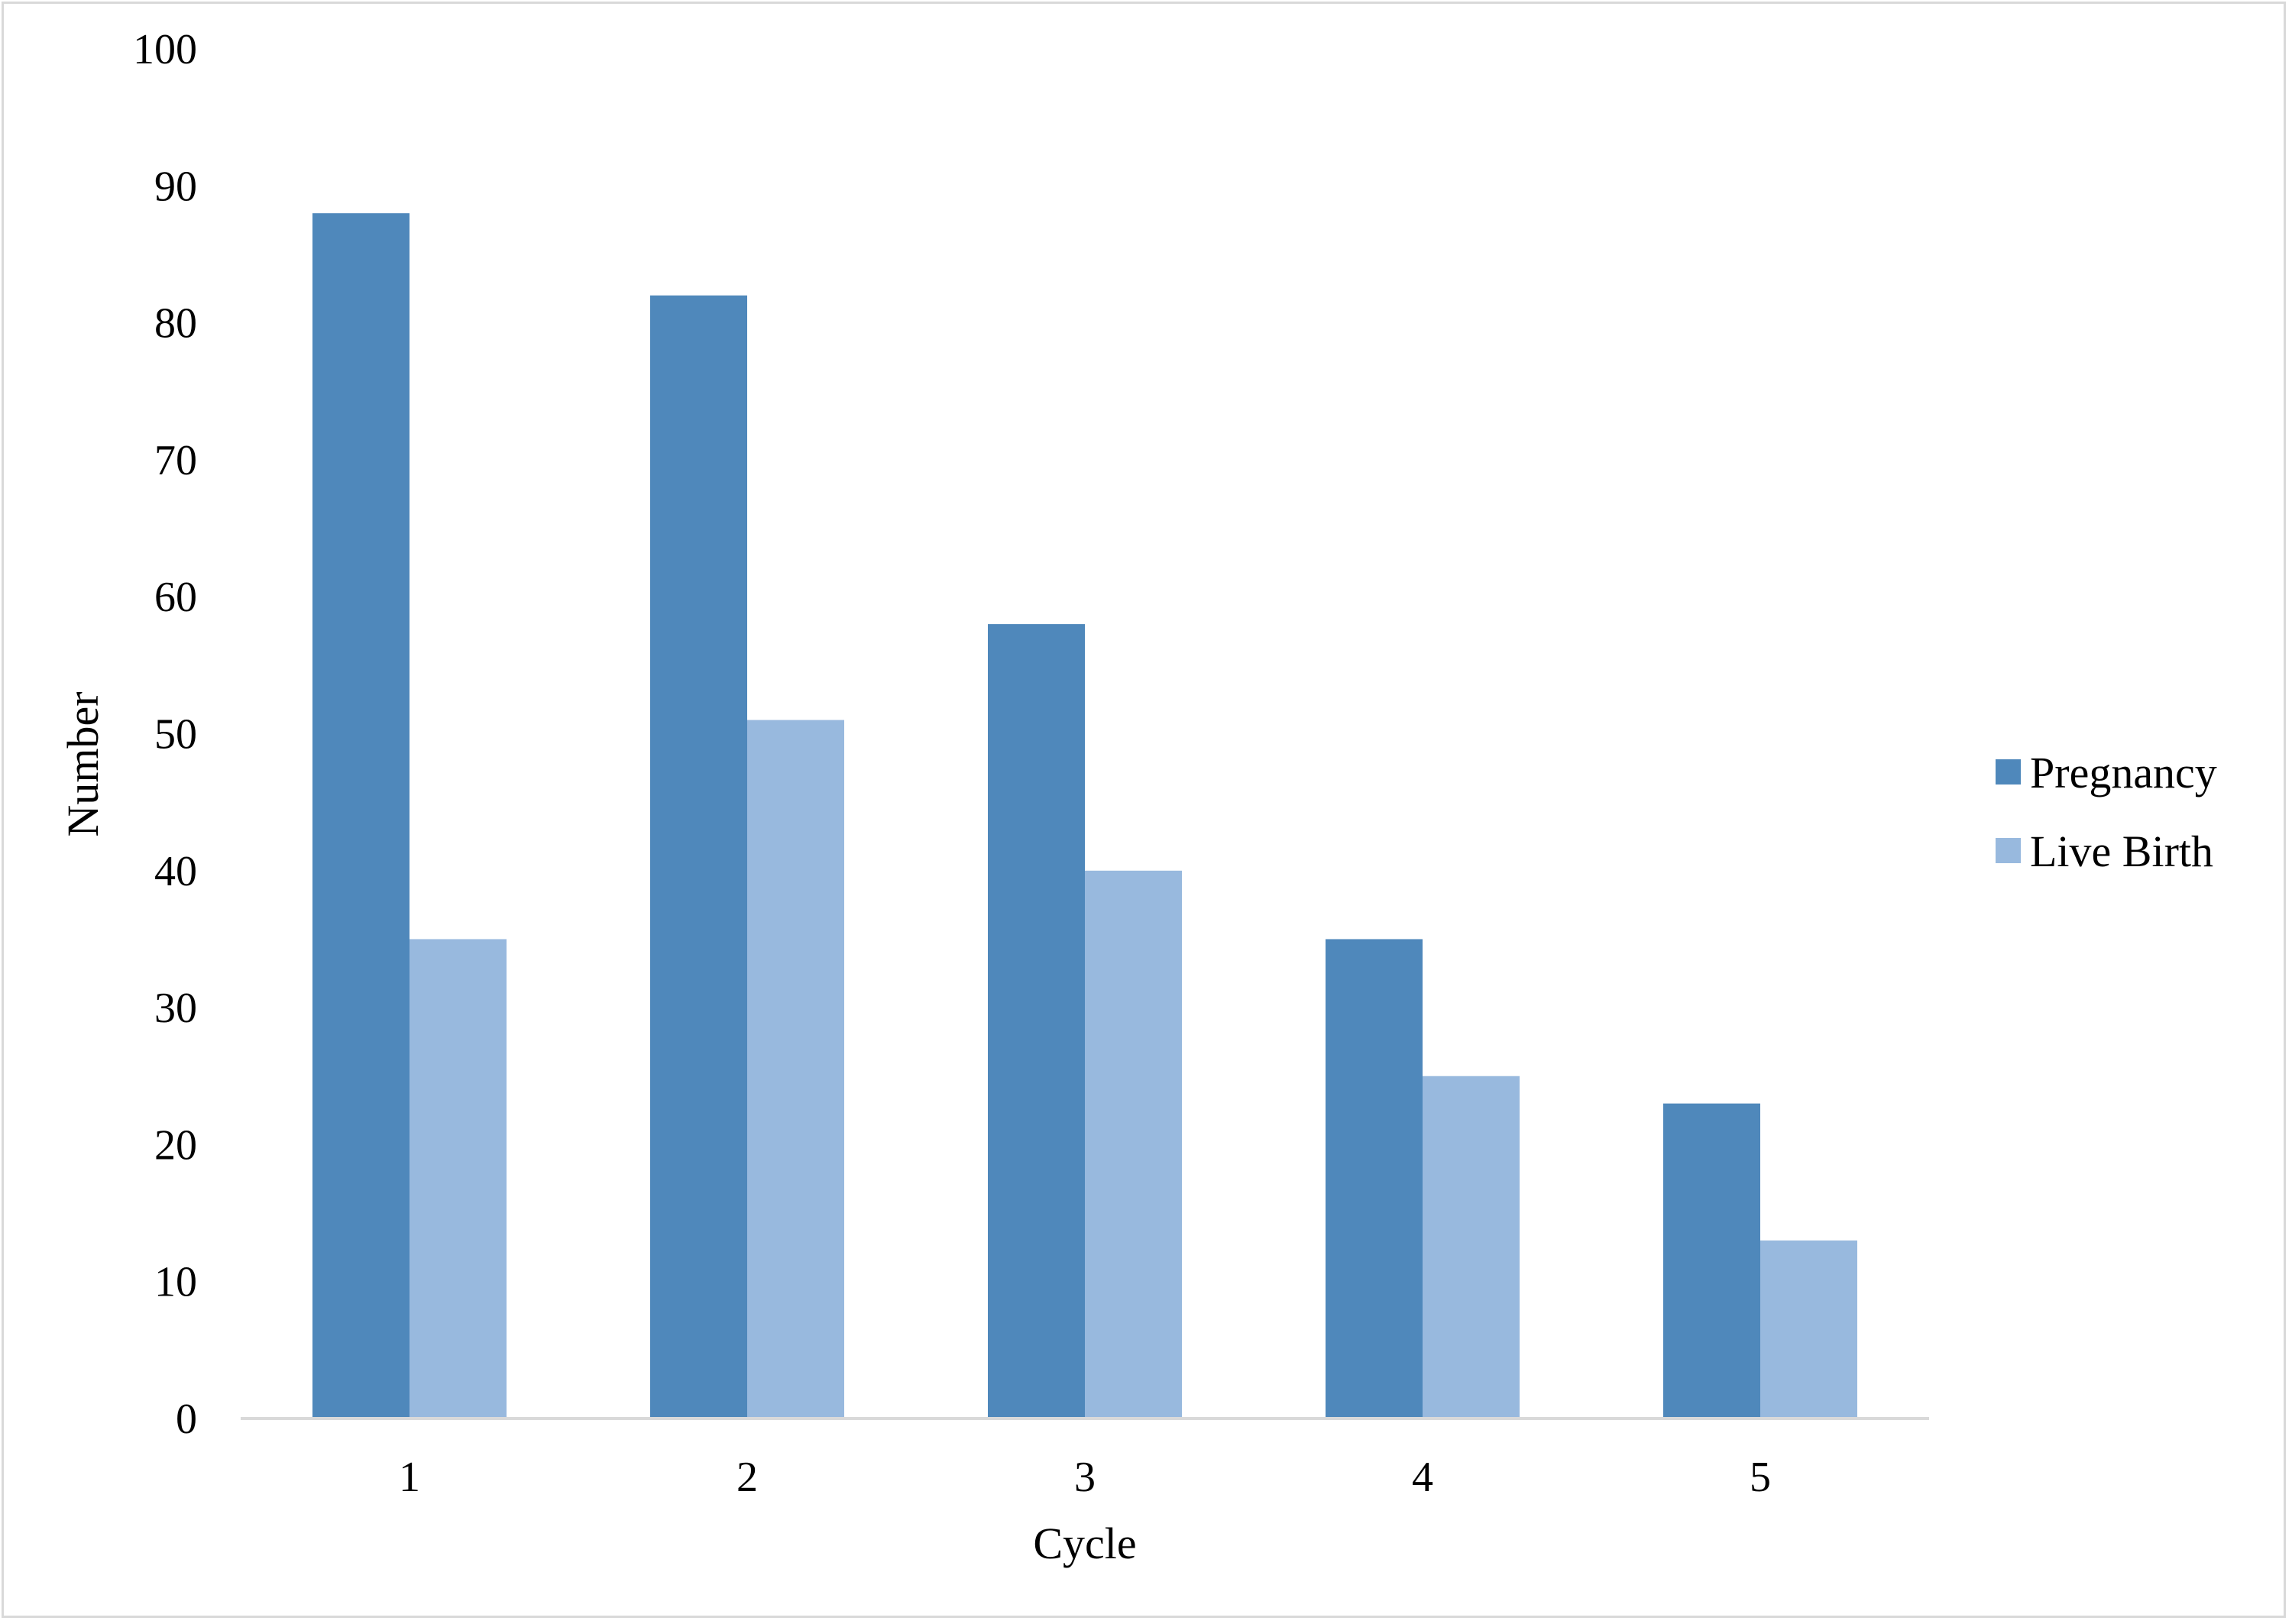 Image resolution: width=2292 pixels, height=1624 pixels. I want to click on x-tick-label: 2, so click(747, 1477).